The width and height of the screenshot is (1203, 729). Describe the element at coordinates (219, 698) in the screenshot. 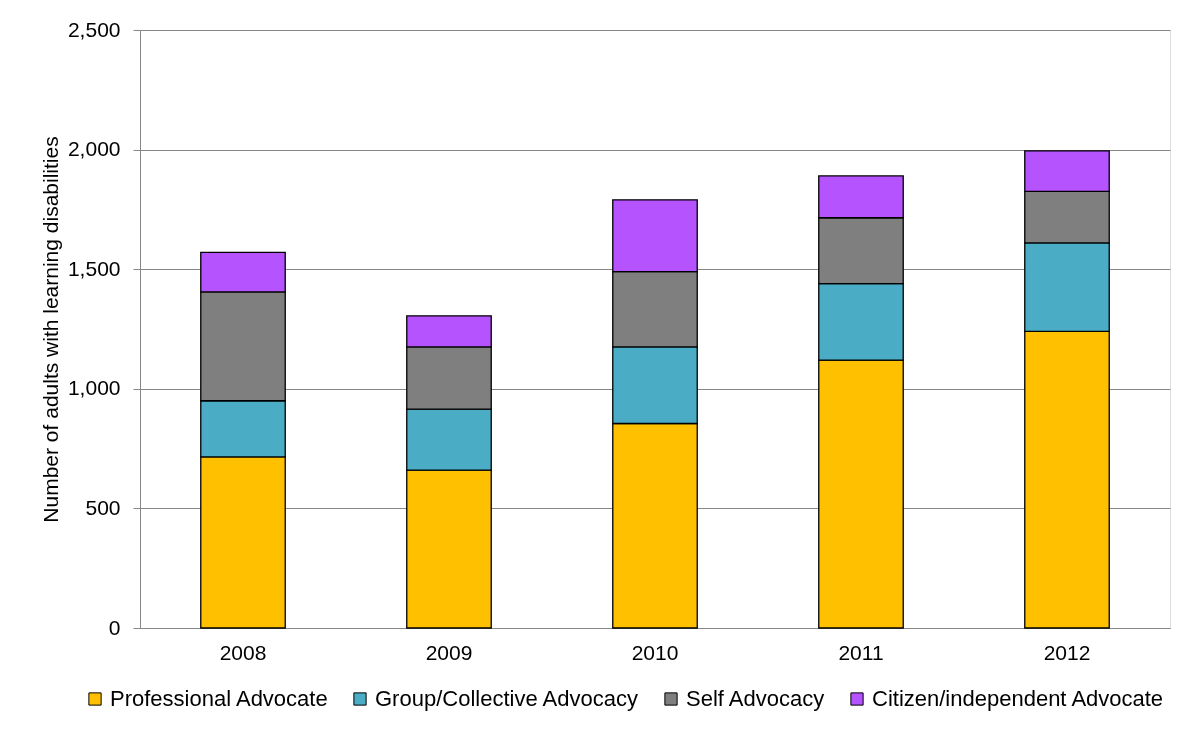

I see `legend-label: Professional Advocate` at that location.